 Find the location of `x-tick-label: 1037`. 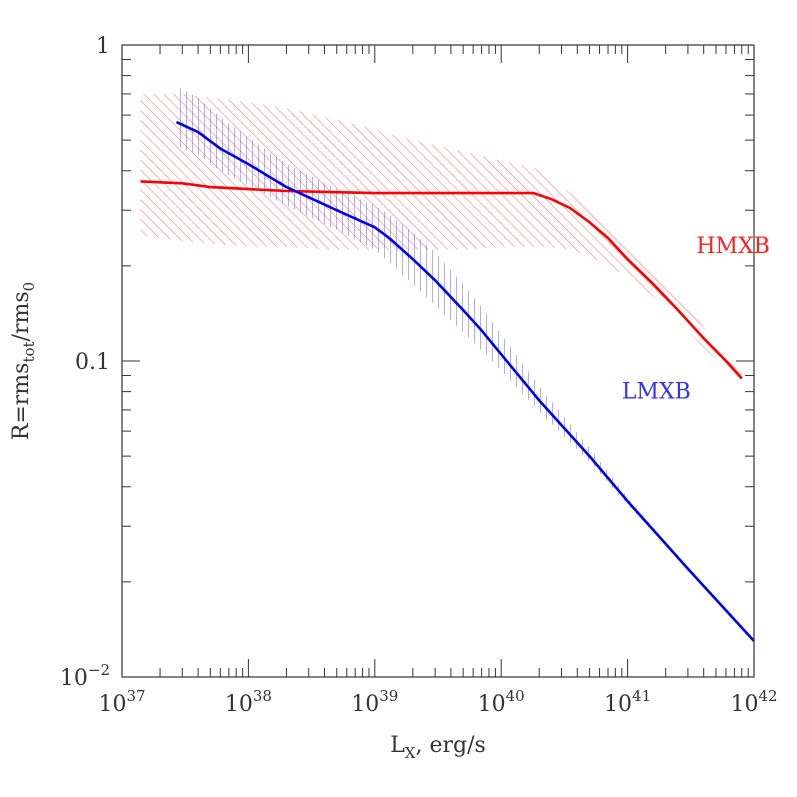

x-tick-label: 1037 is located at coordinates (121, 702).